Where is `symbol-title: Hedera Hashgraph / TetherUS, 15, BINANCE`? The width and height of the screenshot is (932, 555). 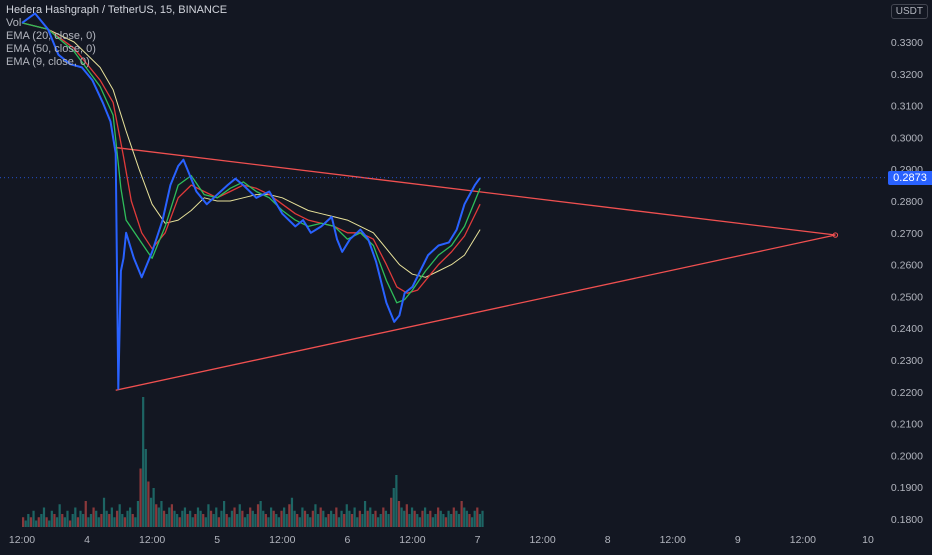
symbol-title: Hedera Hashgraph / TetherUS, 15, BINANCE is located at coordinates (117, 10).